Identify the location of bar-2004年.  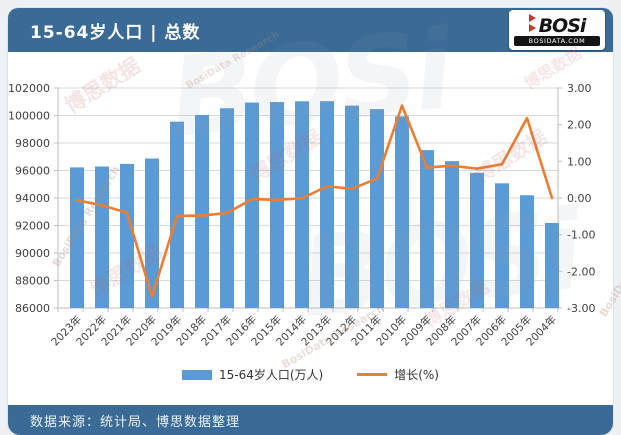
(552, 265).